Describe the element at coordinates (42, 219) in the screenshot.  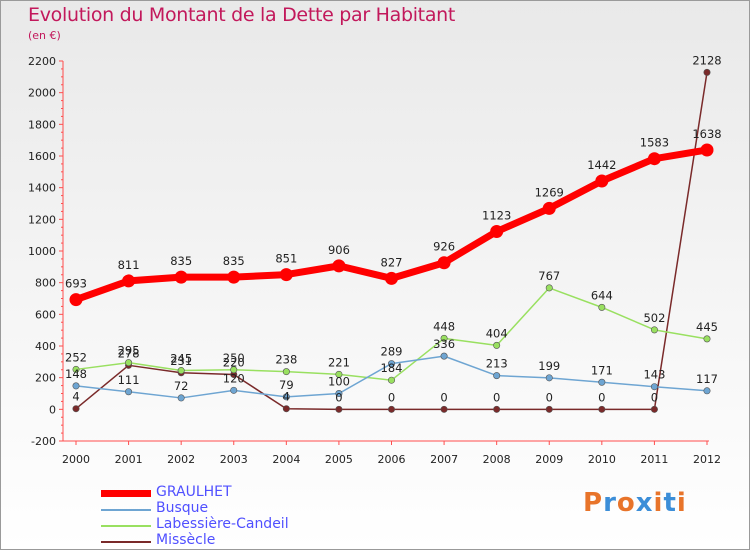
I see `y-tick-label: 1200` at that location.